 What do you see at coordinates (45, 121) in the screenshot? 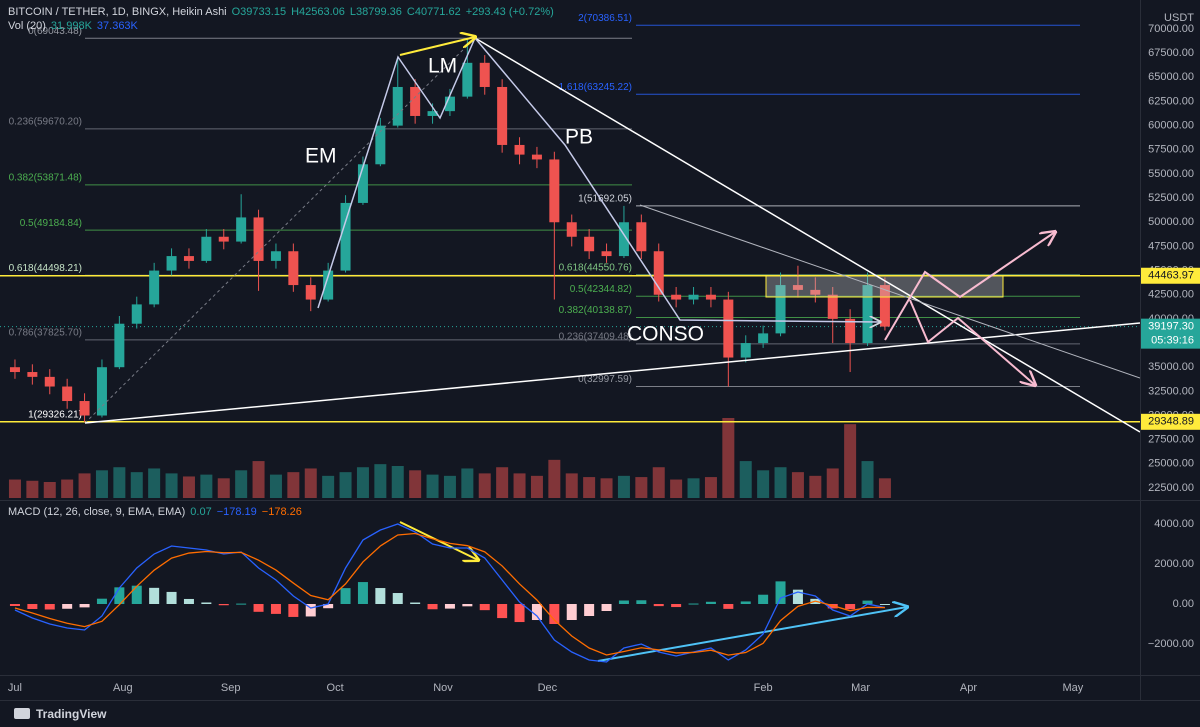
I see `fib-label: 0.236(59670.20)` at bounding box center [45, 121].